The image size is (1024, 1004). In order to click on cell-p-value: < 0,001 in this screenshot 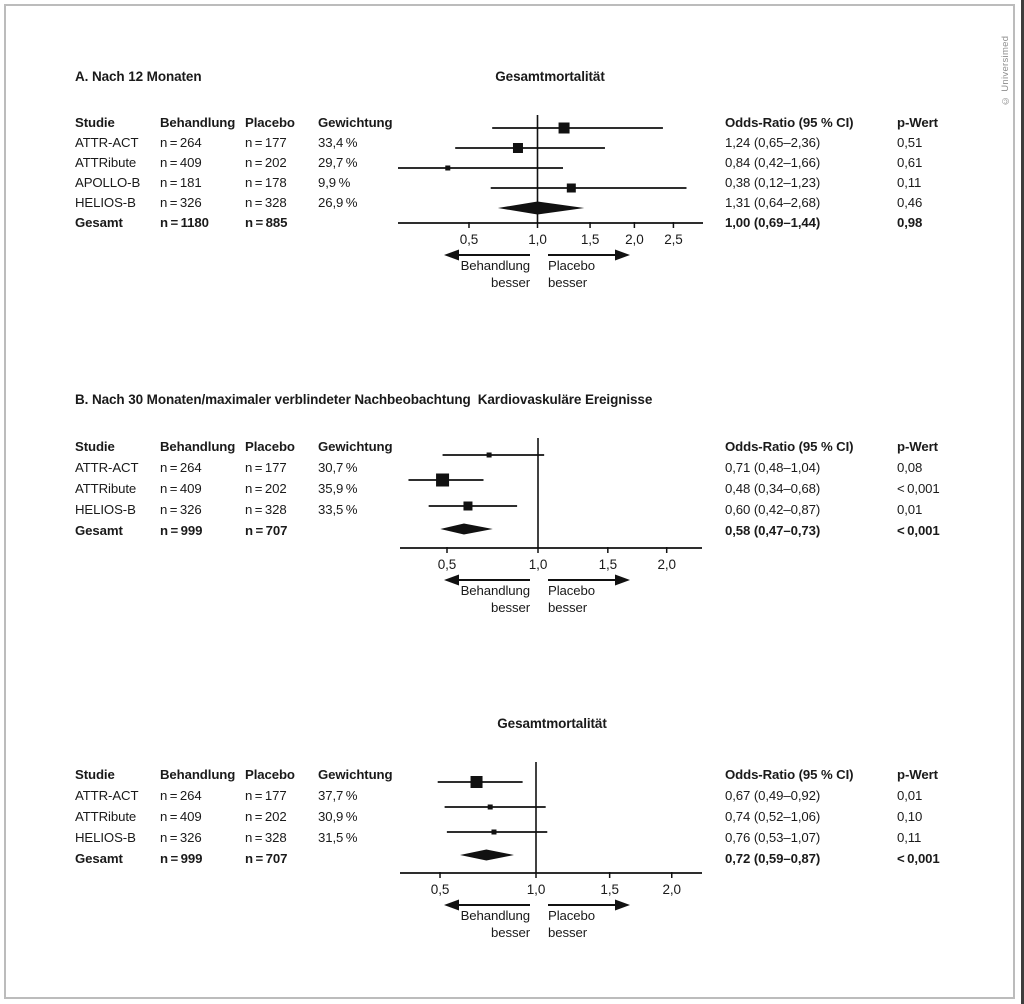, I will do `click(918, 488)`.